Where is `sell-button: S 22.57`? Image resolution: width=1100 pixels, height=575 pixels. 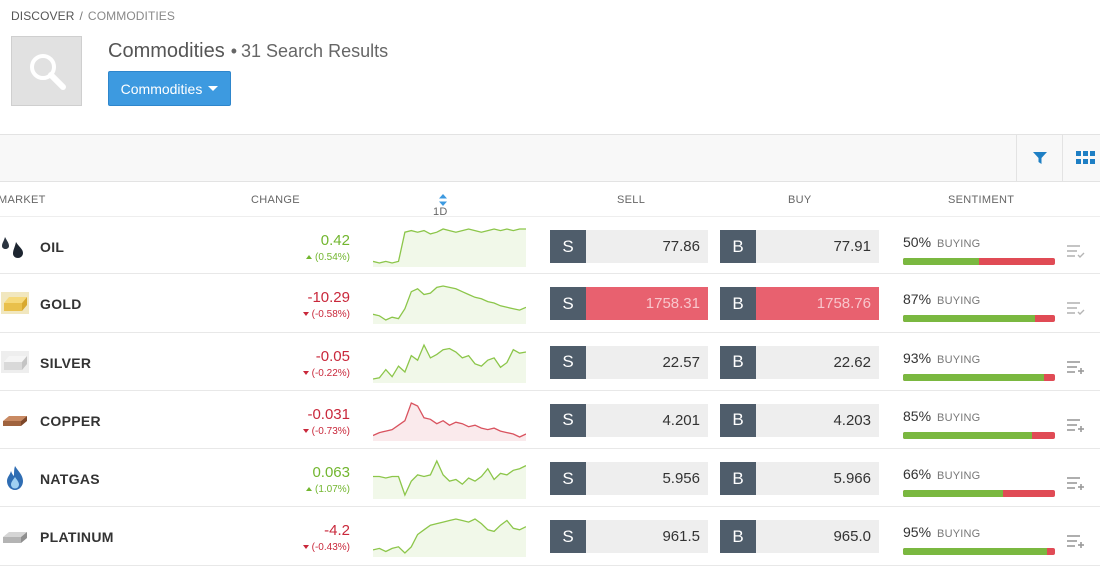
sell-button: S 22.57 is located at coordinates (629, 362).